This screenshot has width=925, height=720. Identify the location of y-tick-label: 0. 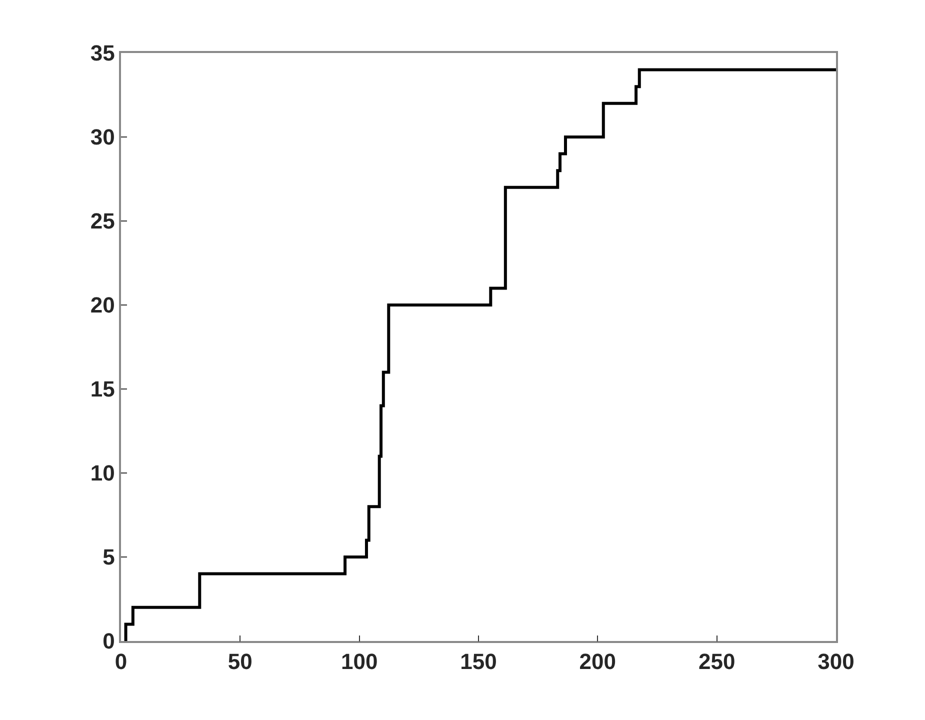
(108, 641).